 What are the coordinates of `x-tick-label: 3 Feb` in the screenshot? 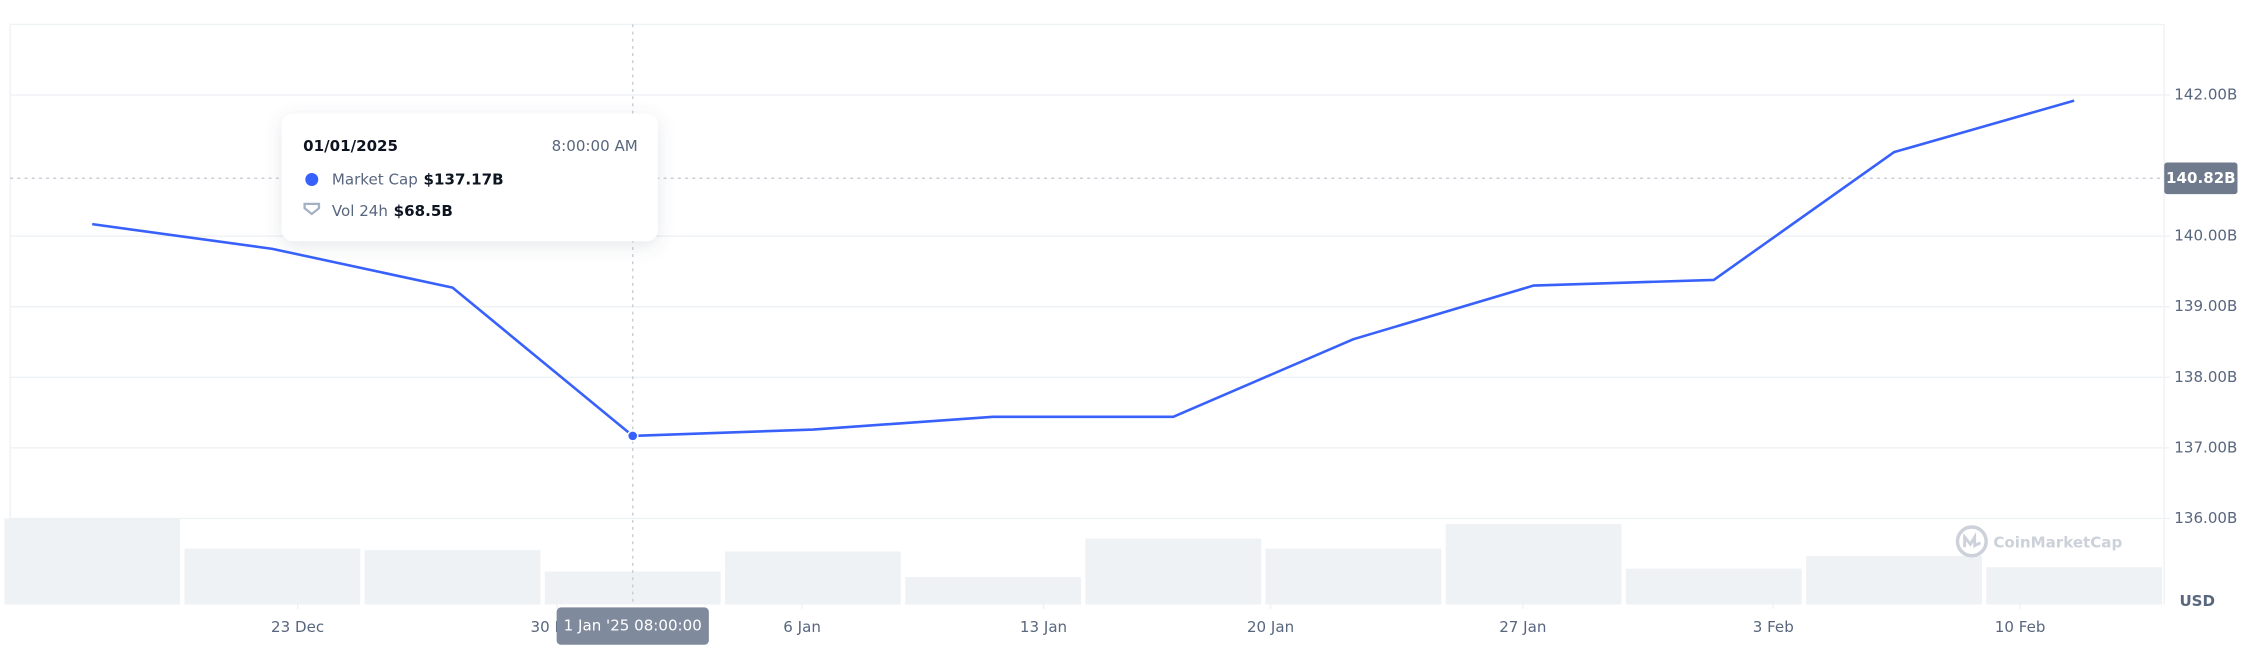 It's located at (1773, 627).